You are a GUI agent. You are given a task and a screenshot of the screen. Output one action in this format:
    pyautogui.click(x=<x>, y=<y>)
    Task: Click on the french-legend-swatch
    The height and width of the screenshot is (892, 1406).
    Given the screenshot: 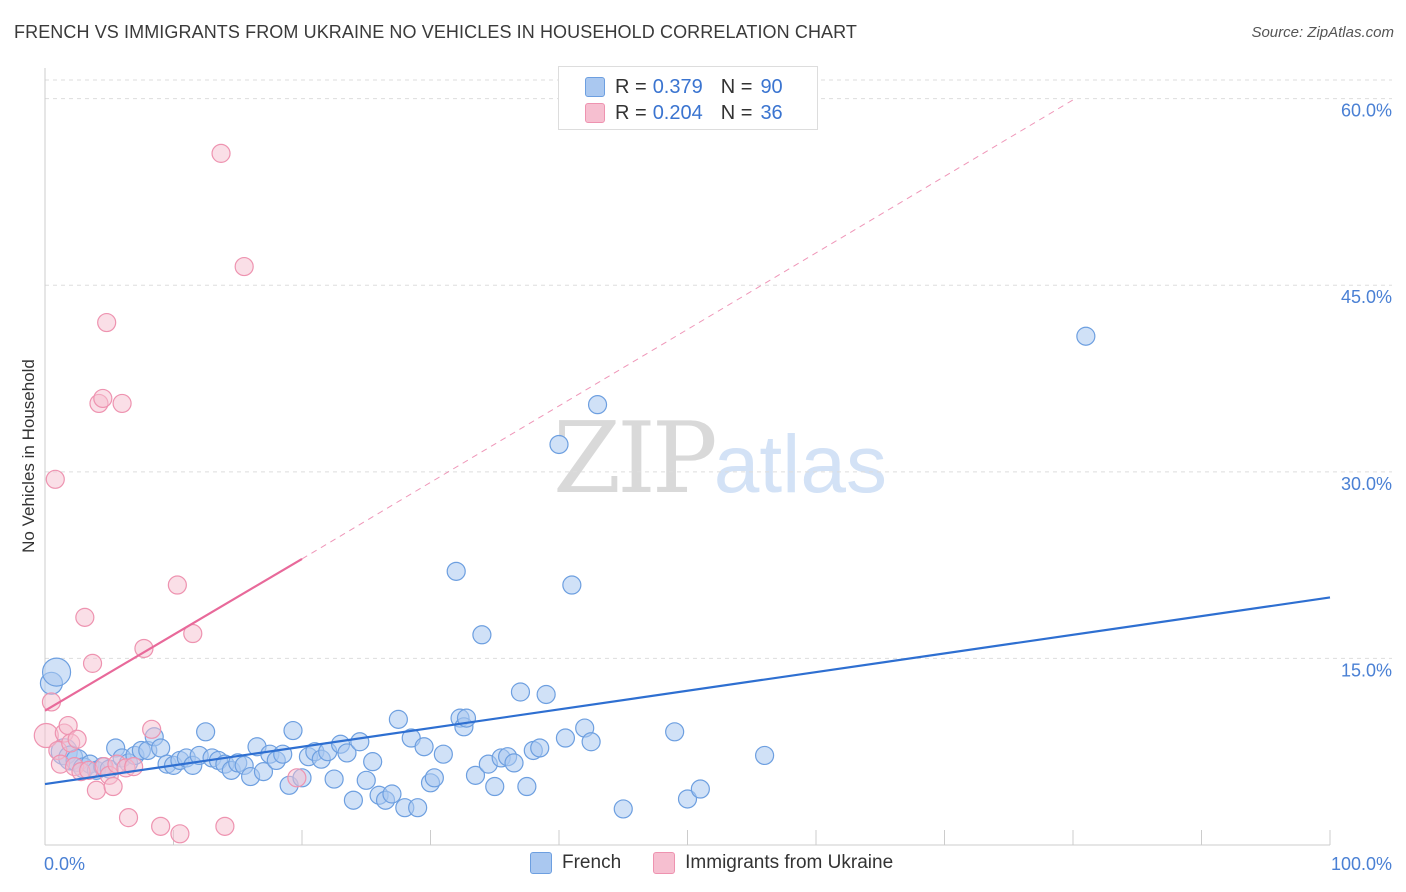 What is the action you would take?
    pyautogui.click(x=541, y=863)
    